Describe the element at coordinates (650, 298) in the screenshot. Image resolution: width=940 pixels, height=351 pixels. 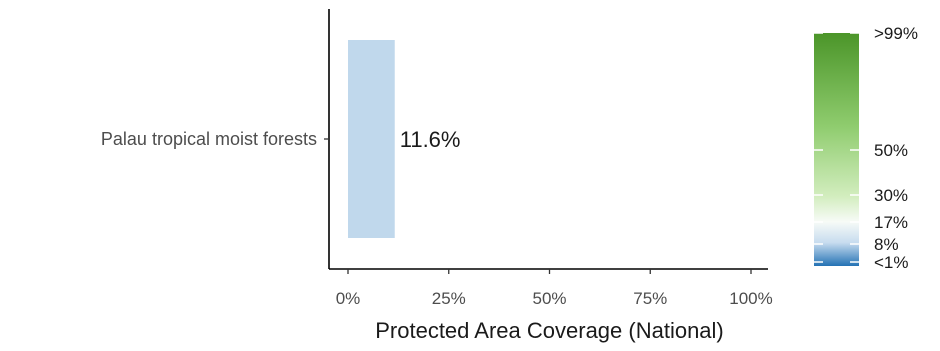
I see `x-tick-label-3: 75%` at that location.